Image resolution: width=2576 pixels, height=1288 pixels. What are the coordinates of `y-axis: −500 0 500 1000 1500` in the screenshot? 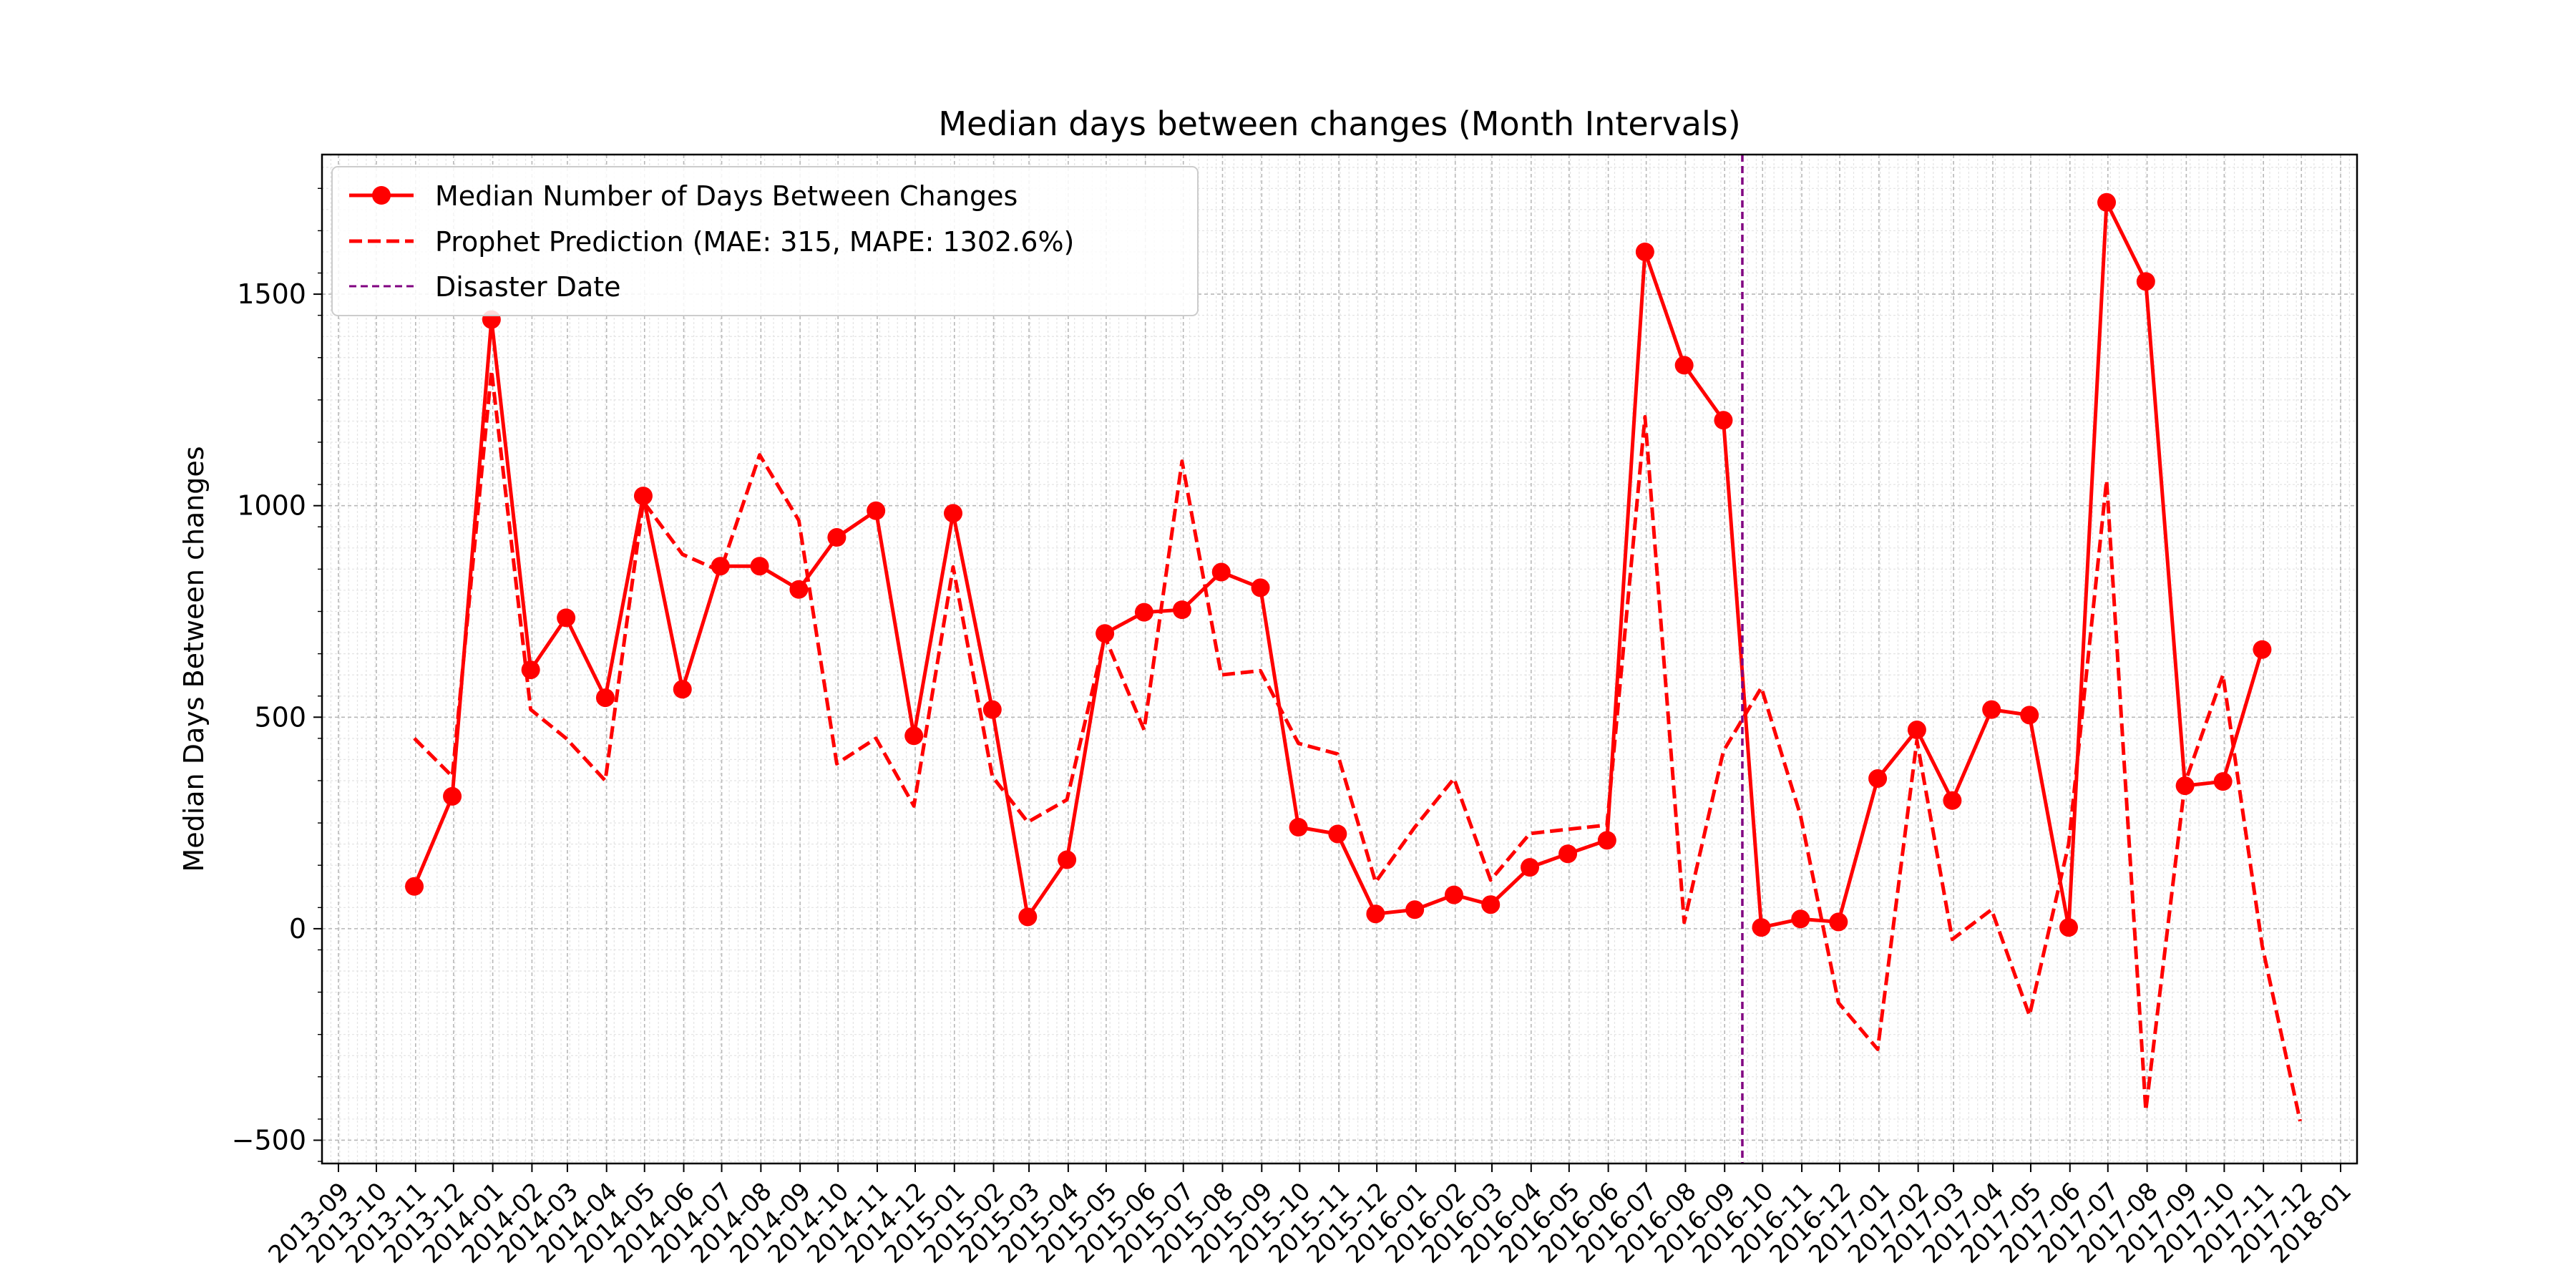 It's located at (277, 674).